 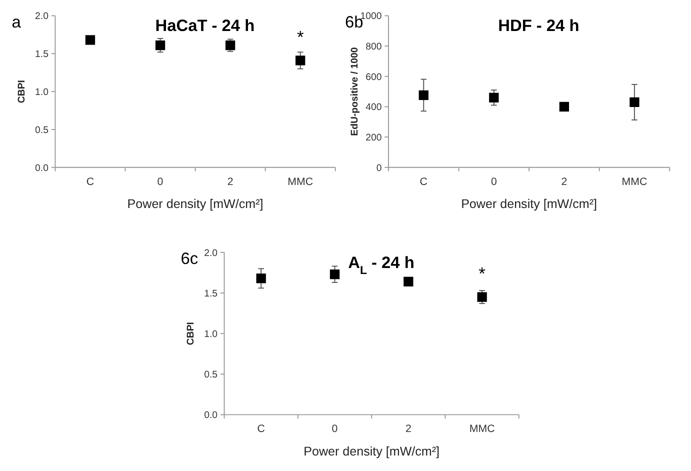 I want to click on text: a, so click(x=17, y=22).